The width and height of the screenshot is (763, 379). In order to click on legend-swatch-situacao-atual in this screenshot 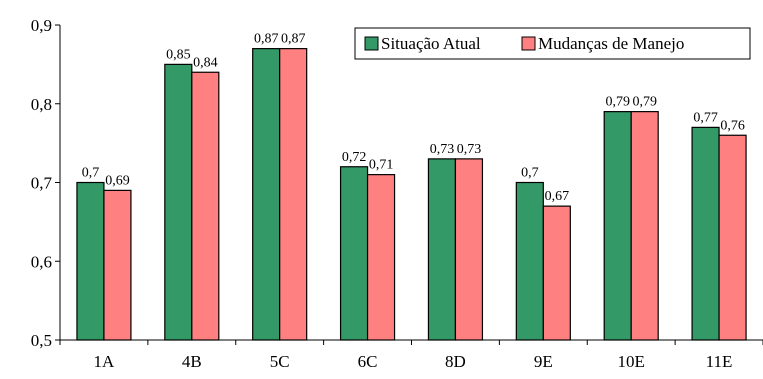, I will do `click(371, 43)`.